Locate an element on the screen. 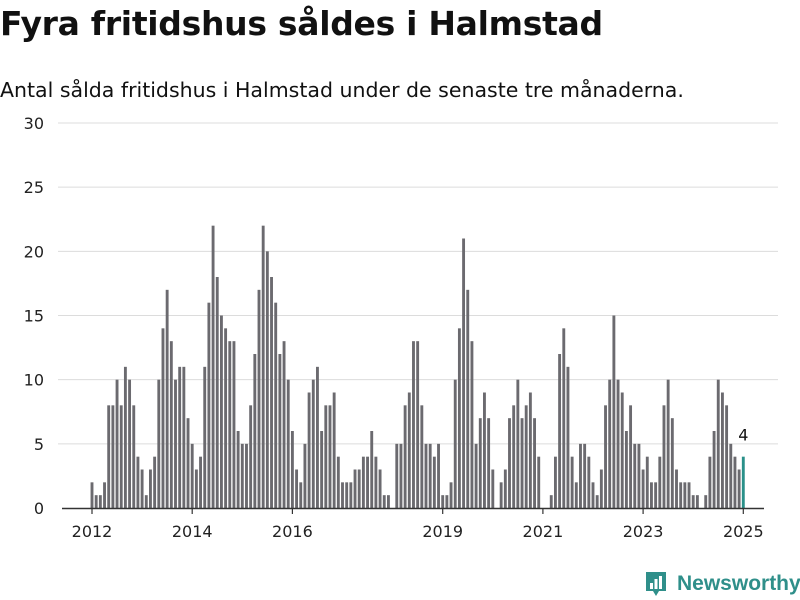 This screenshot has width=800, height=600. x-tick-label: 2012 is located at coordinates (92, 531).